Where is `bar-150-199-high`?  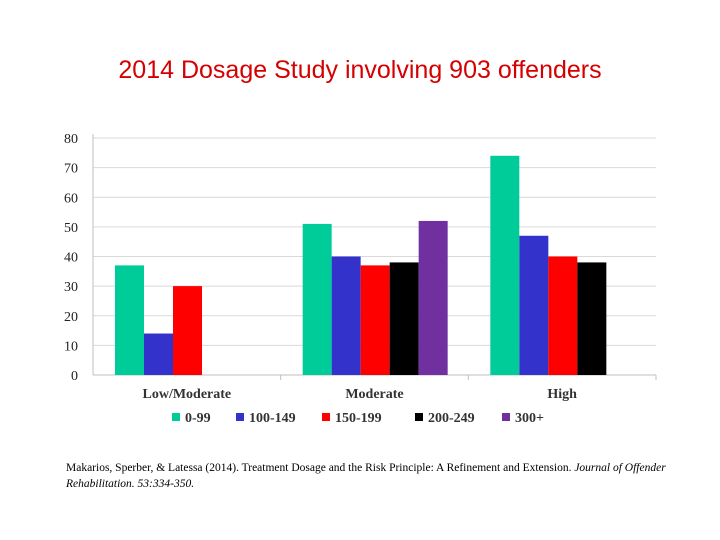 bar-150-199-high is located at coordinates (563, 315).